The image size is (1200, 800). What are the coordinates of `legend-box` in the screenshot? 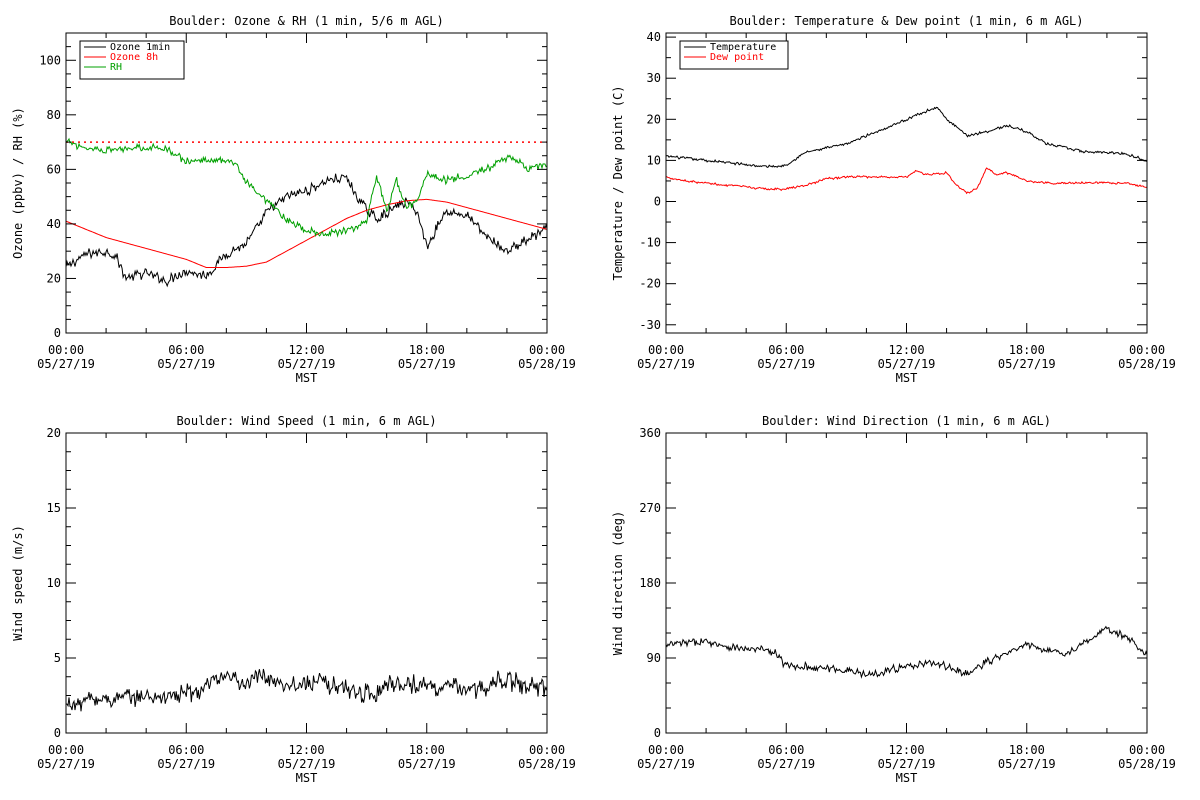 It's located at (734, 55).